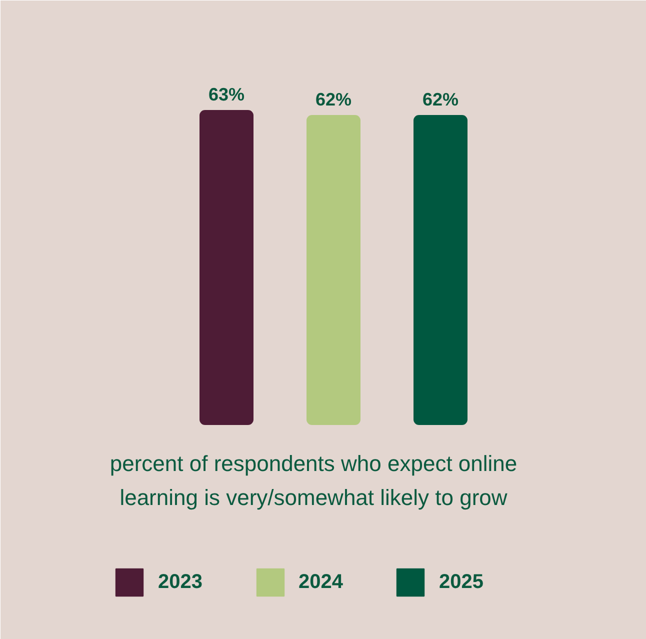 The width and height of the screenshot is (646, 639). I want to click on legend-label: 2023, so click(180, 582).